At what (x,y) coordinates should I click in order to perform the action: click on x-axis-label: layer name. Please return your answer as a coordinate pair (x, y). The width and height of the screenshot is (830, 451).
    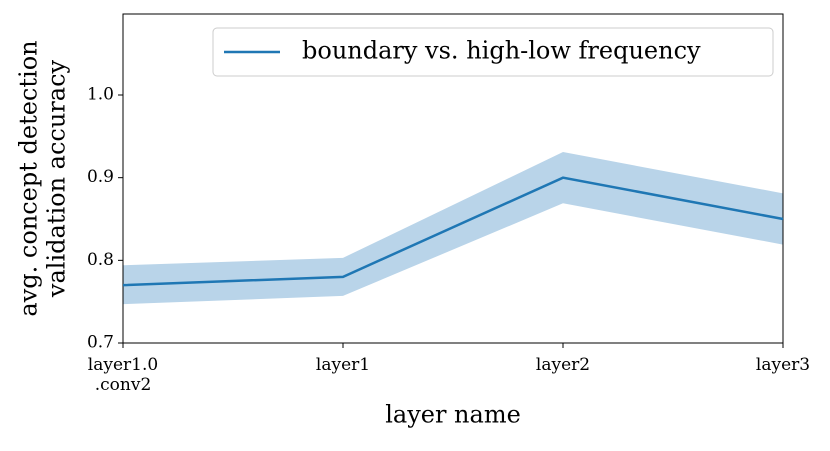
    Looking at the image, I should click on (453, 415).